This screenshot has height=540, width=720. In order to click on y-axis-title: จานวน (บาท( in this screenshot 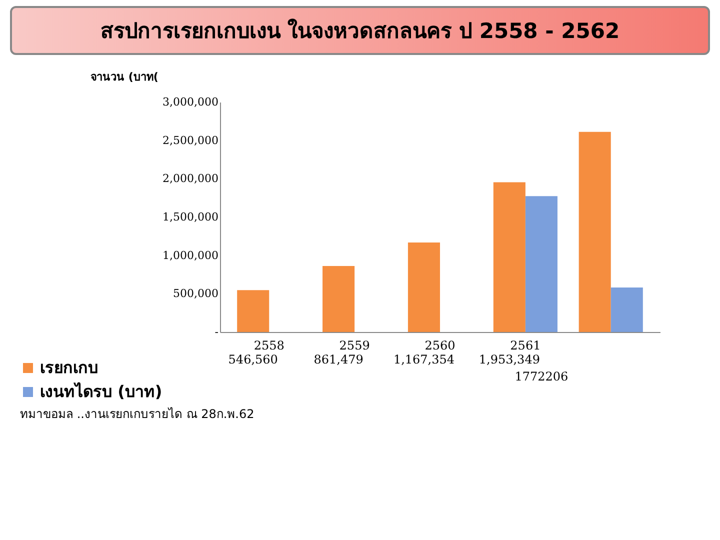, I will do `click(124, 77)`.